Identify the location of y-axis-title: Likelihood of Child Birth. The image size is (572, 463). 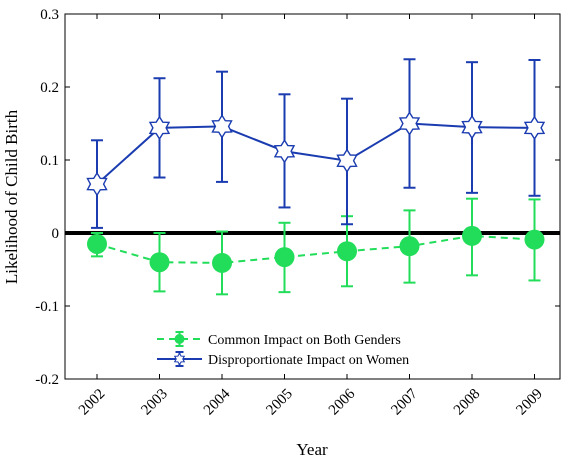
(11, 196).